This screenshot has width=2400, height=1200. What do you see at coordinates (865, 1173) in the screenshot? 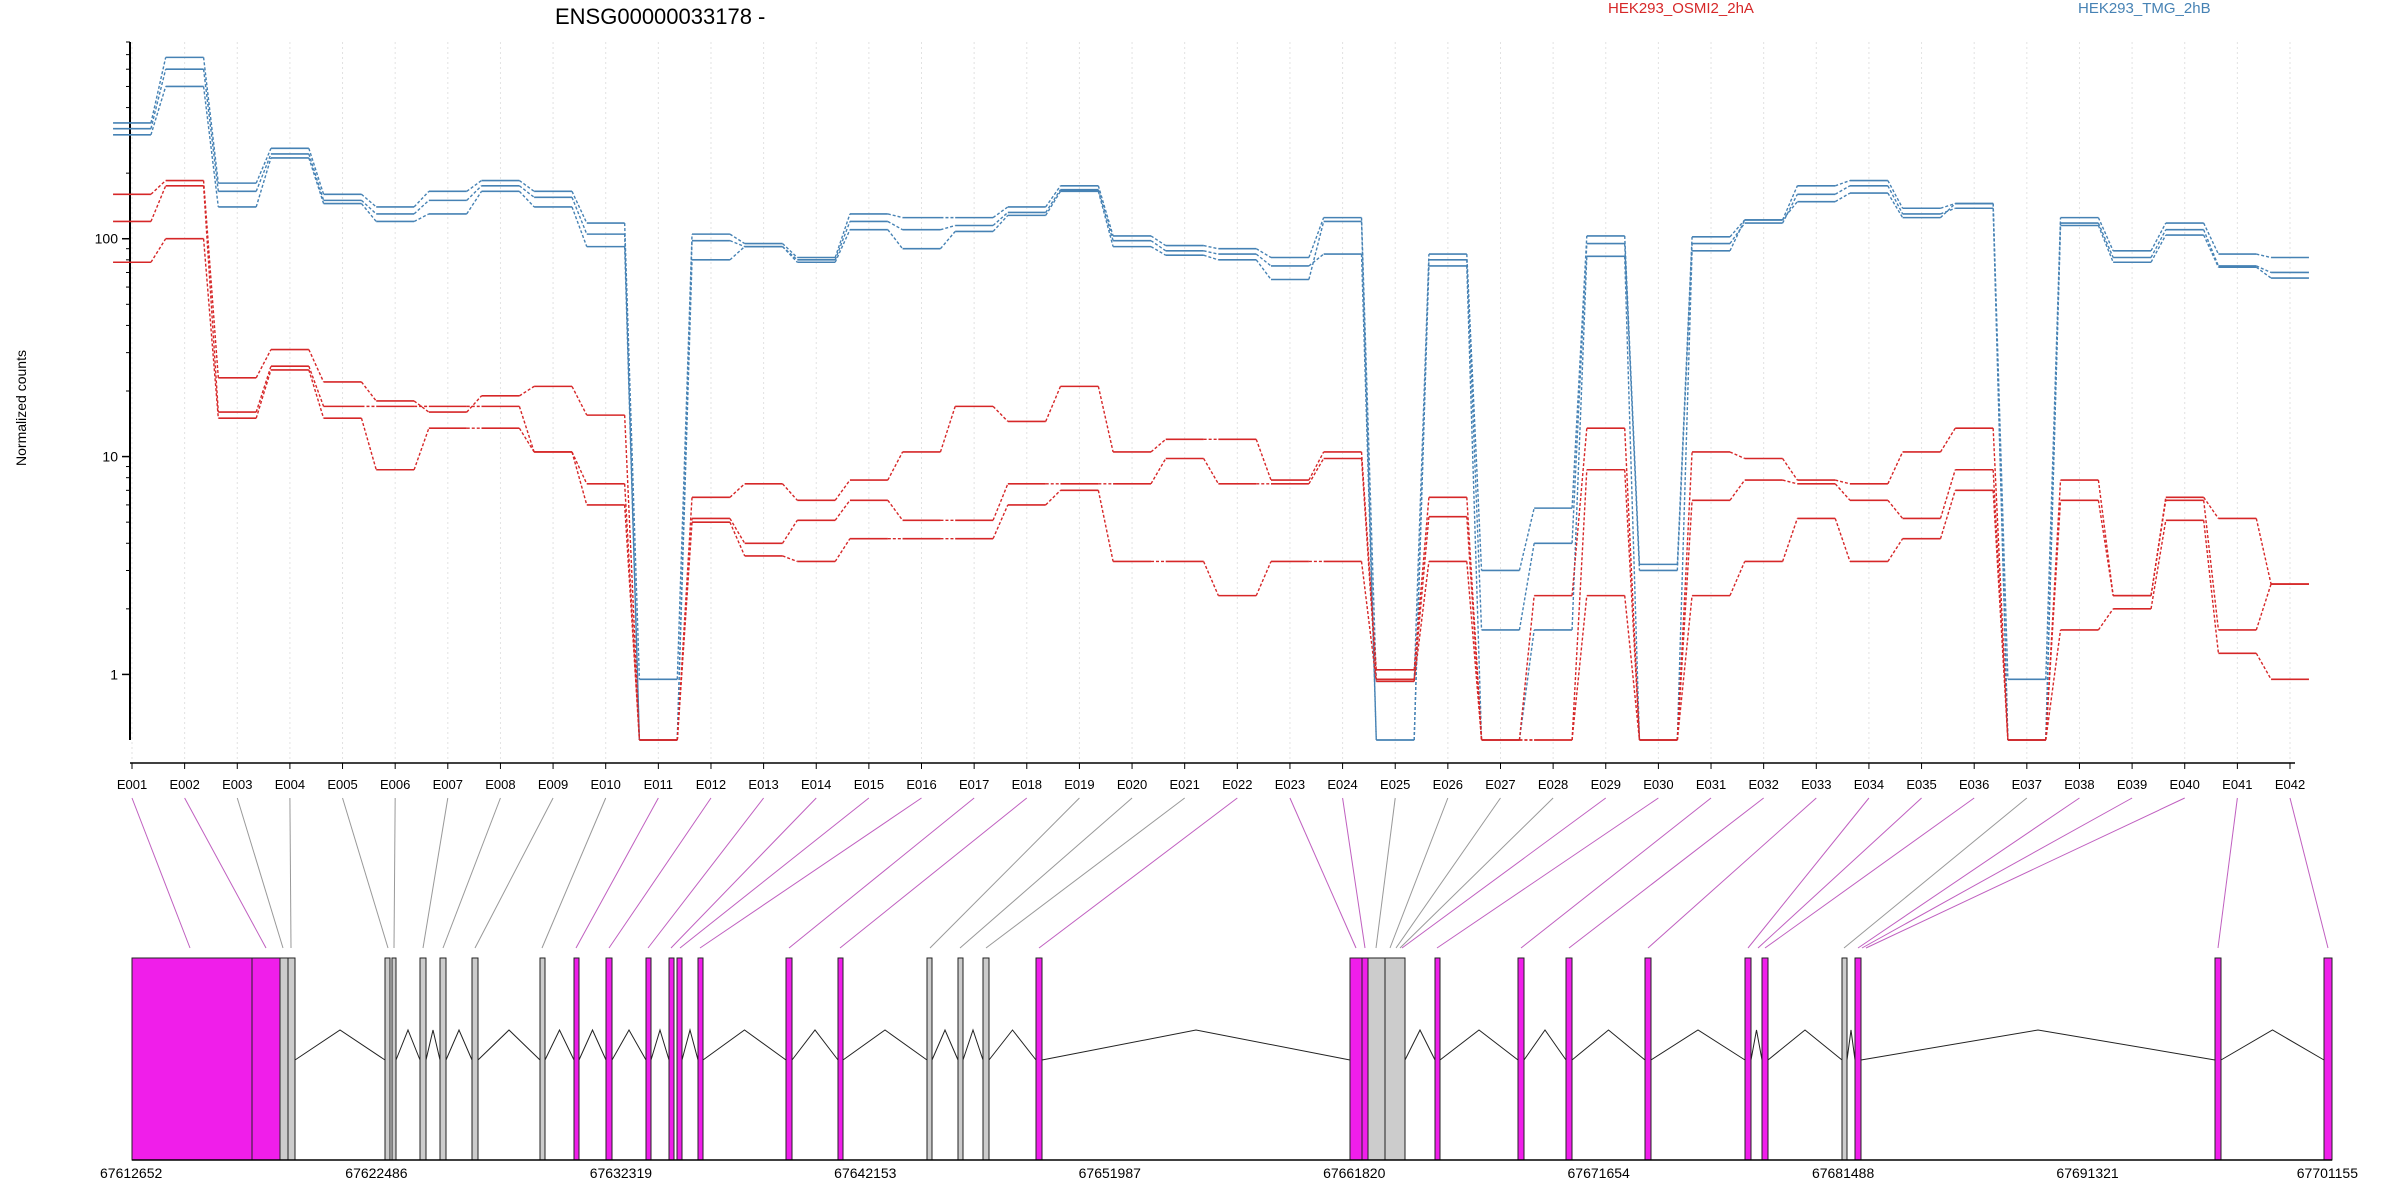
I see `coordinate-label: 67642153` at bounding box center [865, 1173].